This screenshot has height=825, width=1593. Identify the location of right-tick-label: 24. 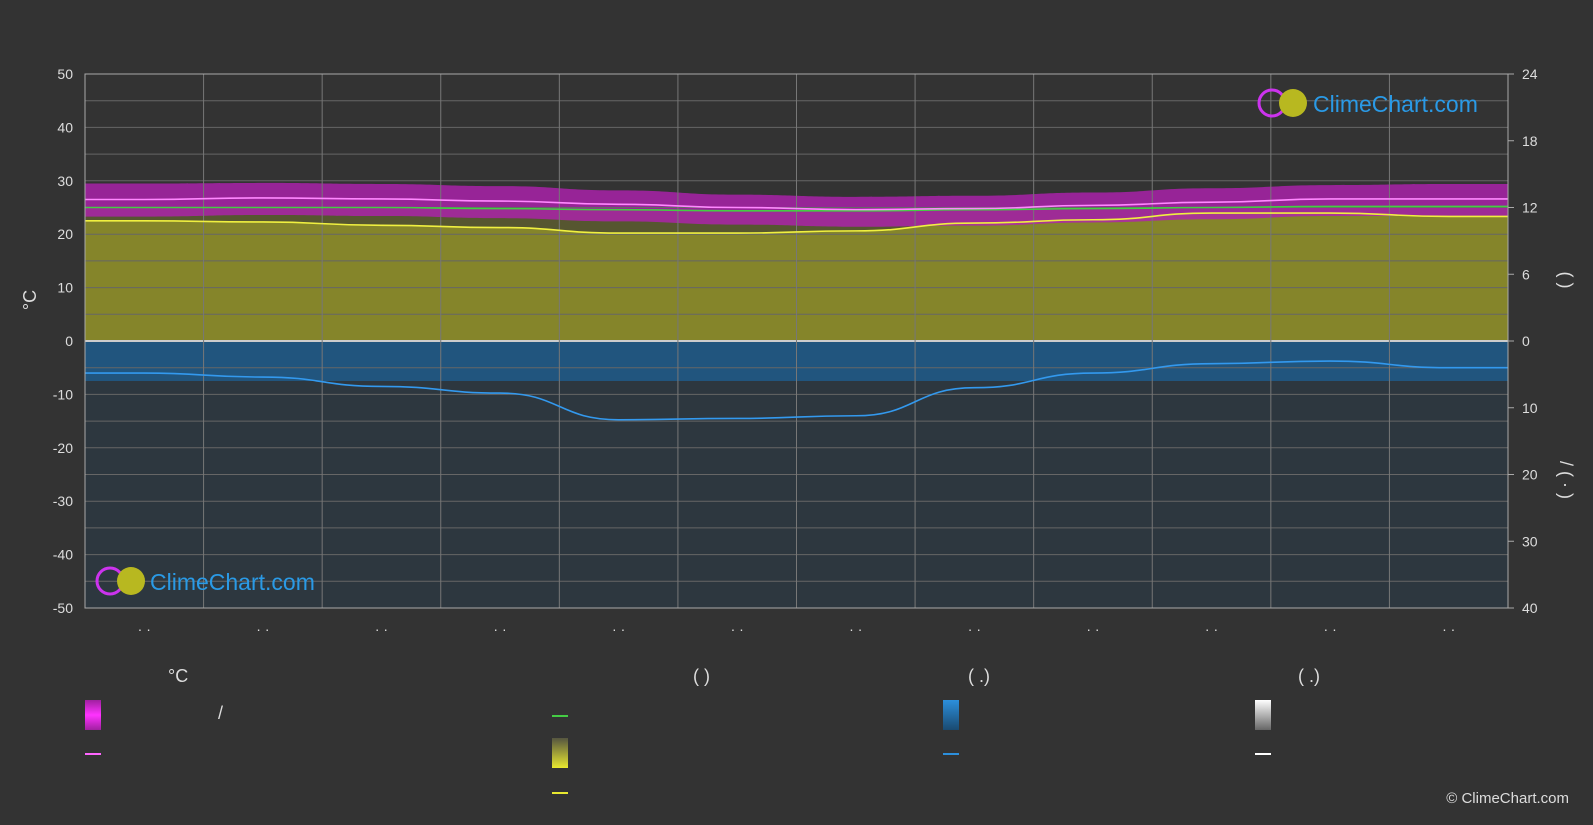
(1530, 74).